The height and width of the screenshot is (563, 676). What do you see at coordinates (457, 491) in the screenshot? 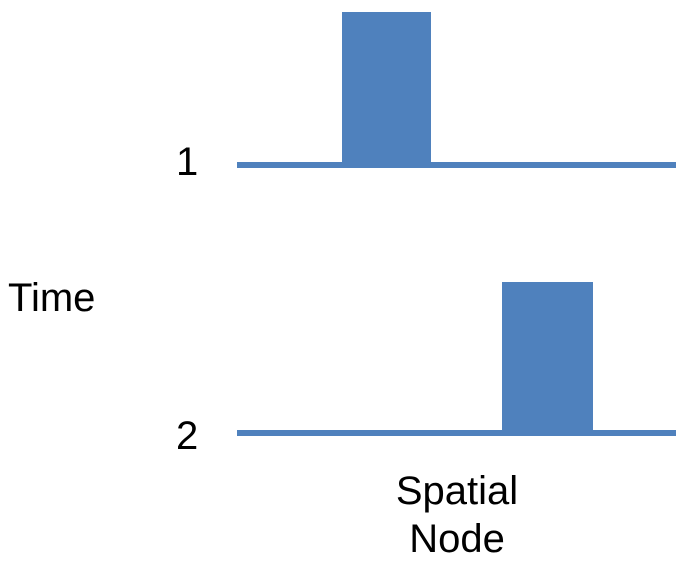
I see `spatial-label-line1: Spatial` at bounding box center [457, 491].